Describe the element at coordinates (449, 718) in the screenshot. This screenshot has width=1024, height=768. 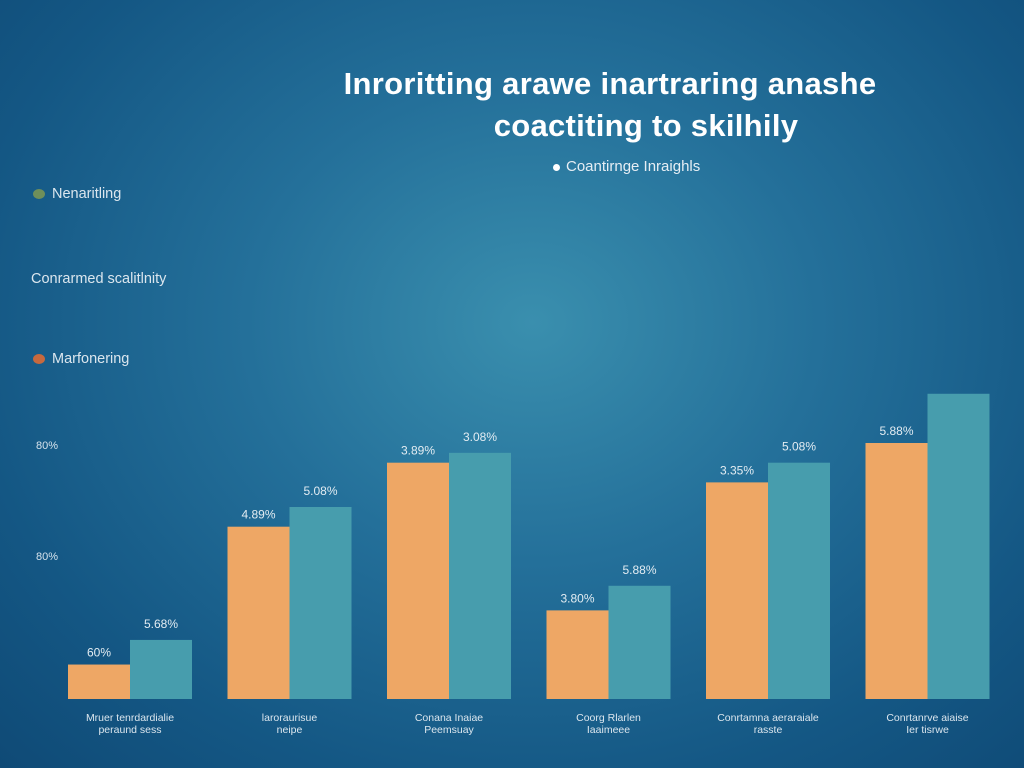
I see `category-label: Conana Inaiae` at that location.